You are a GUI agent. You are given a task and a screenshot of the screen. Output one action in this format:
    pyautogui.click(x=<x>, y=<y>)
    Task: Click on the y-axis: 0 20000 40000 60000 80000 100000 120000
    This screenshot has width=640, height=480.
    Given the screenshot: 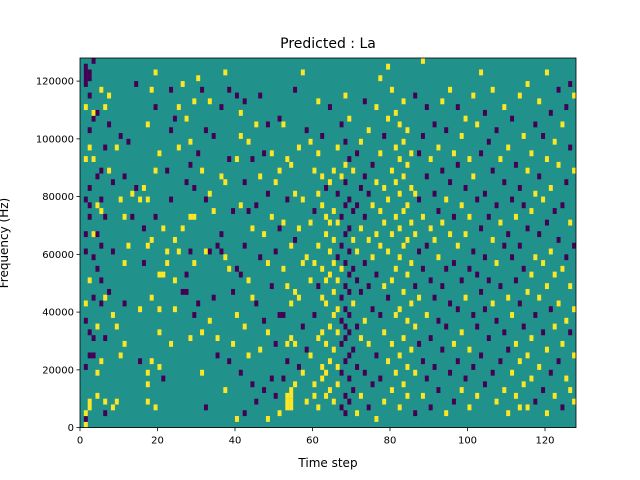 What is the action you would take?
    pyautogui.click(x=58, y=255)
    